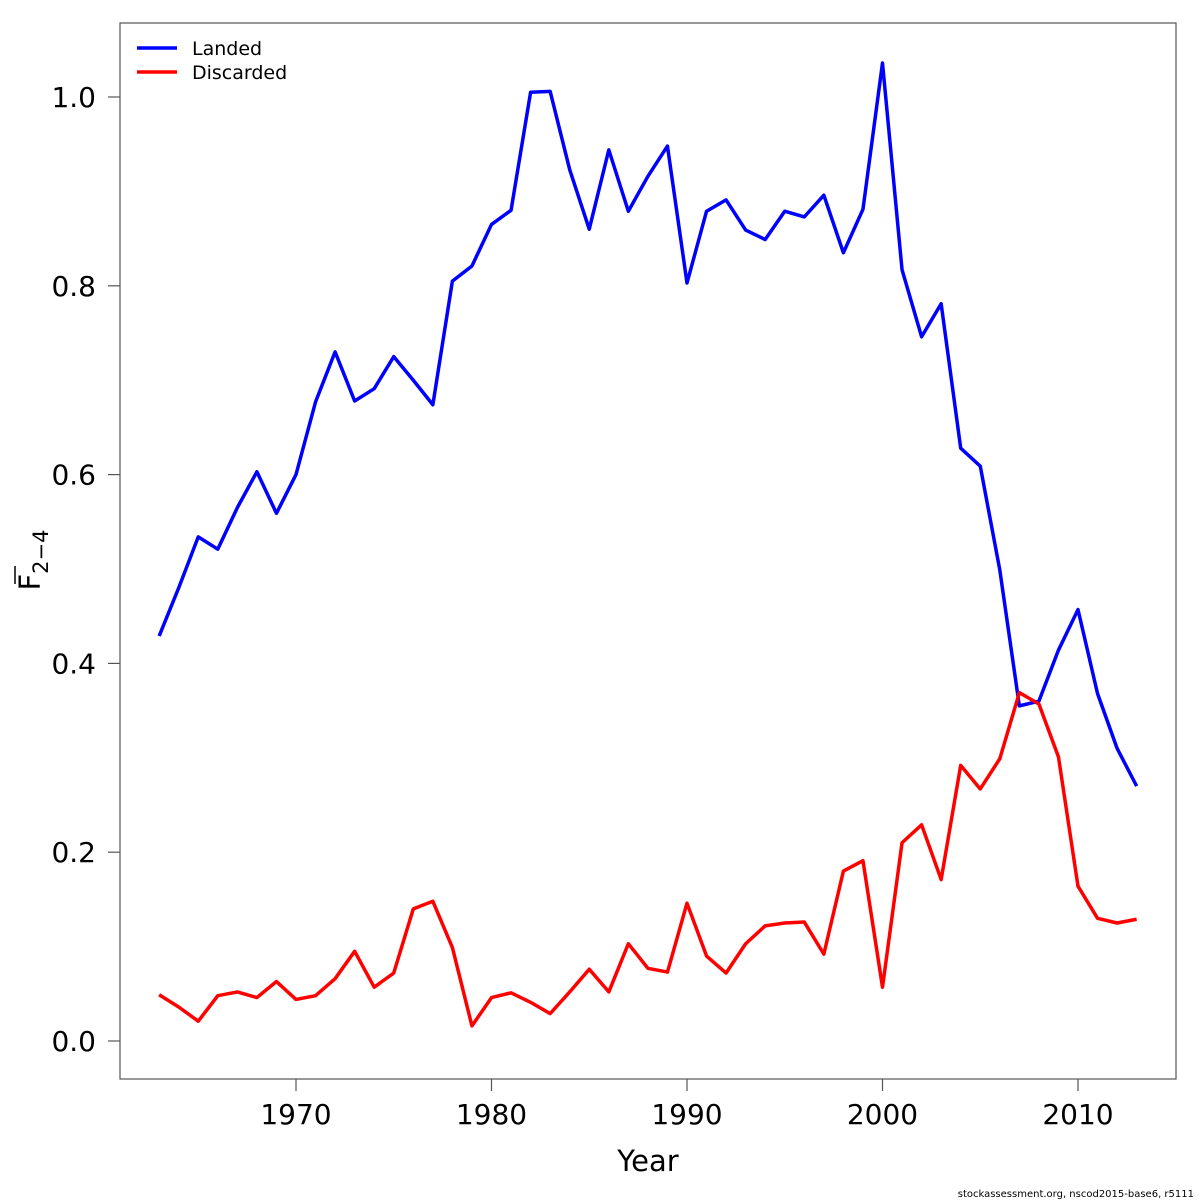 The width and height of the screenshot is (1200, 1200). Describe the element at coordinates (1077, 1114) in the screenshot. I see `x-tick-label: 2010` at that location.